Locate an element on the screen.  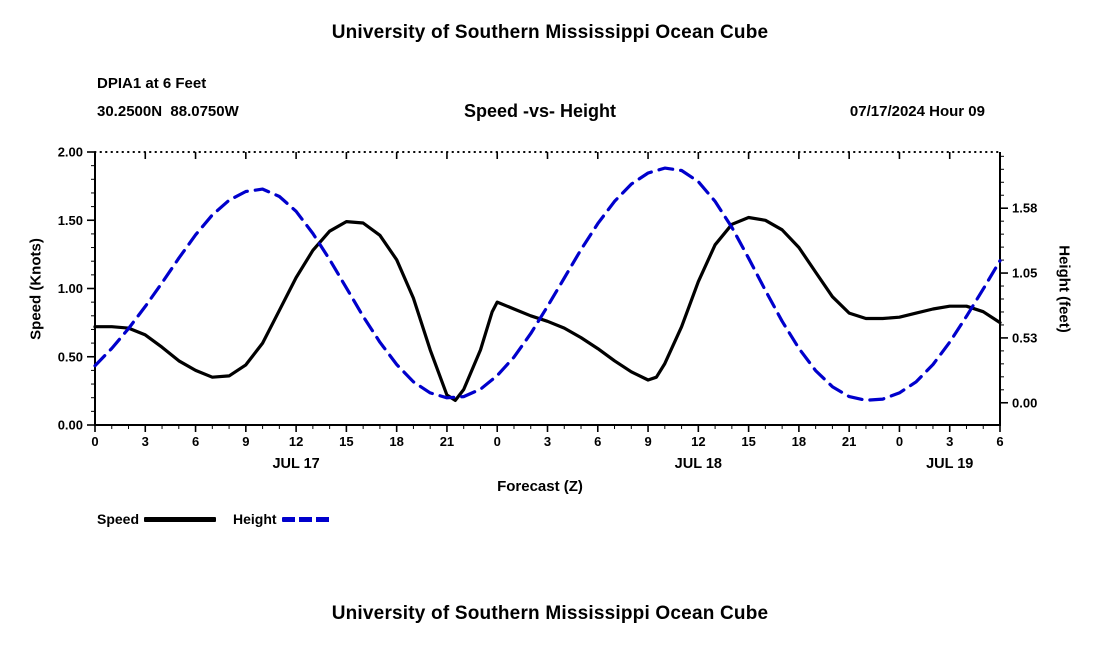
legend-height-line-swatch is located at coordinates (306, 519).